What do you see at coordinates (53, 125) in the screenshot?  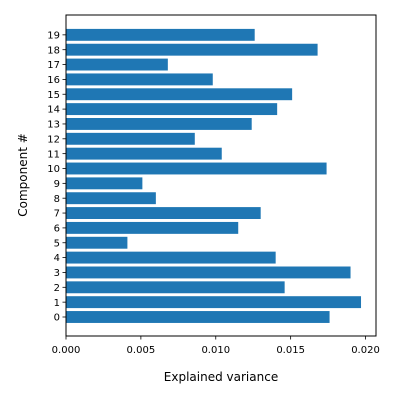 I see `y-tick-label: 13` at bounding box center [53, 125].